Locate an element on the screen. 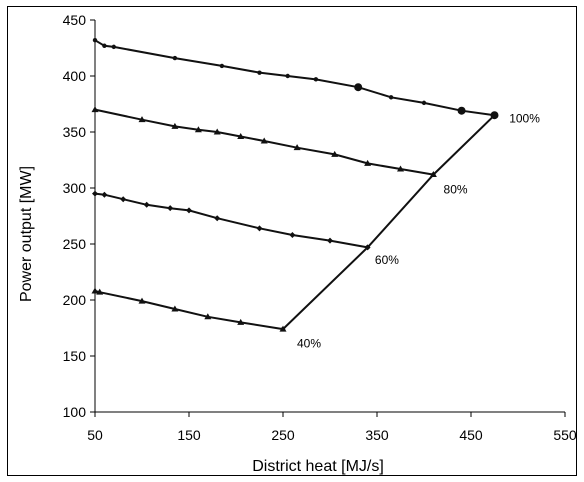 The image size is (584, 482). y-tick-label: 100 is located at coordinates (75, 412).